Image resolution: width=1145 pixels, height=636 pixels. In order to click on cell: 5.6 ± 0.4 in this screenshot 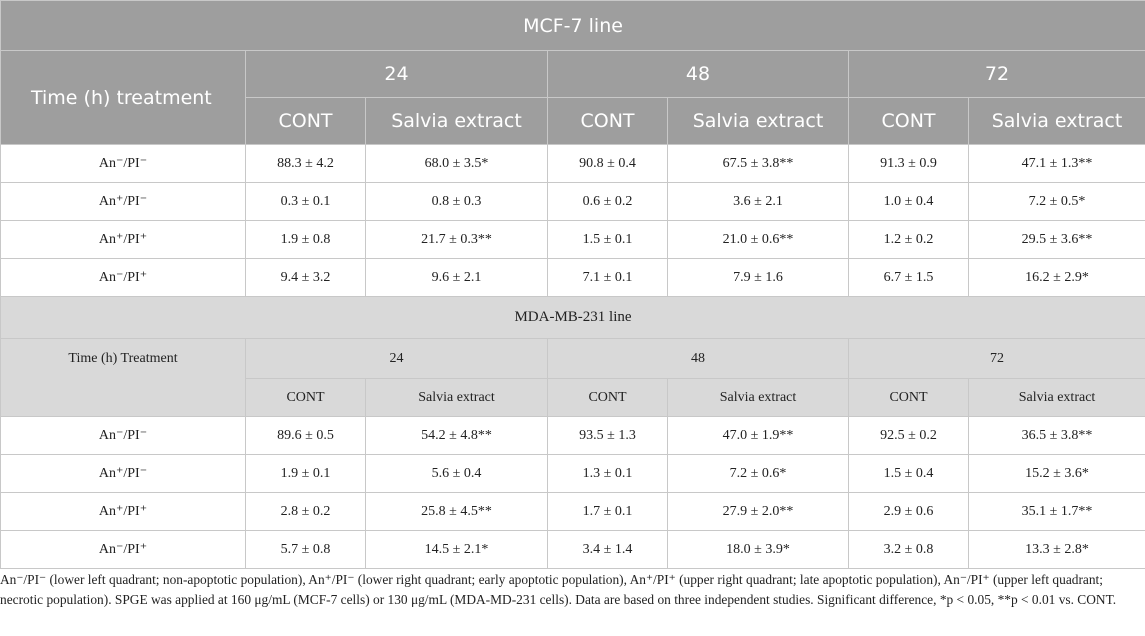, I will do `click(456, 473)`.